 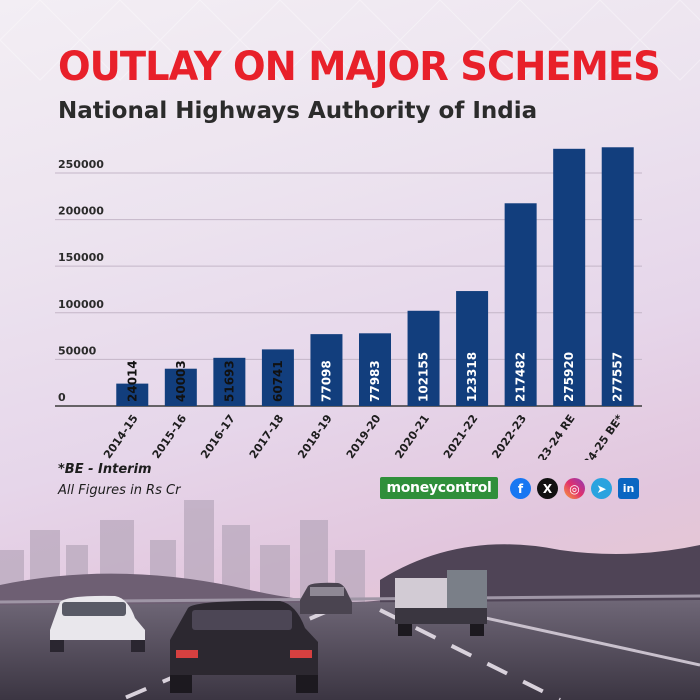 What do you see at coordinates (472, 377) in the screenshot?
I see `data-label-7: 123318` at bounding box center [472, 377].